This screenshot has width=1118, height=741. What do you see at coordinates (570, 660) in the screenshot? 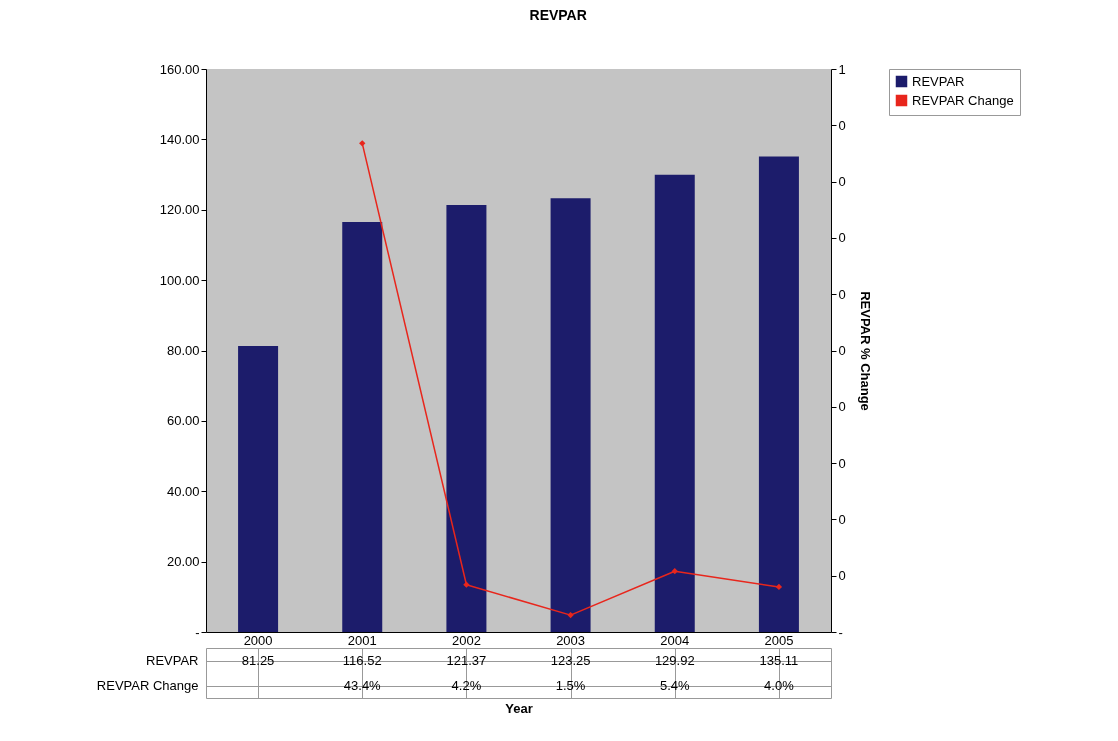
I see `data-label: 123.25` at bounding box center [570, 660].